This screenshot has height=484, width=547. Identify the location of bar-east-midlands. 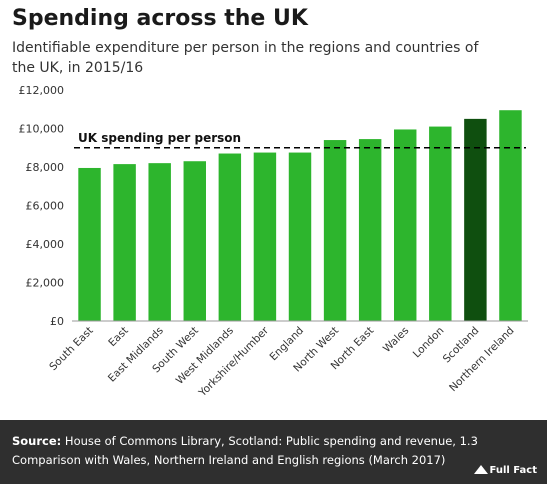
(159, 242).